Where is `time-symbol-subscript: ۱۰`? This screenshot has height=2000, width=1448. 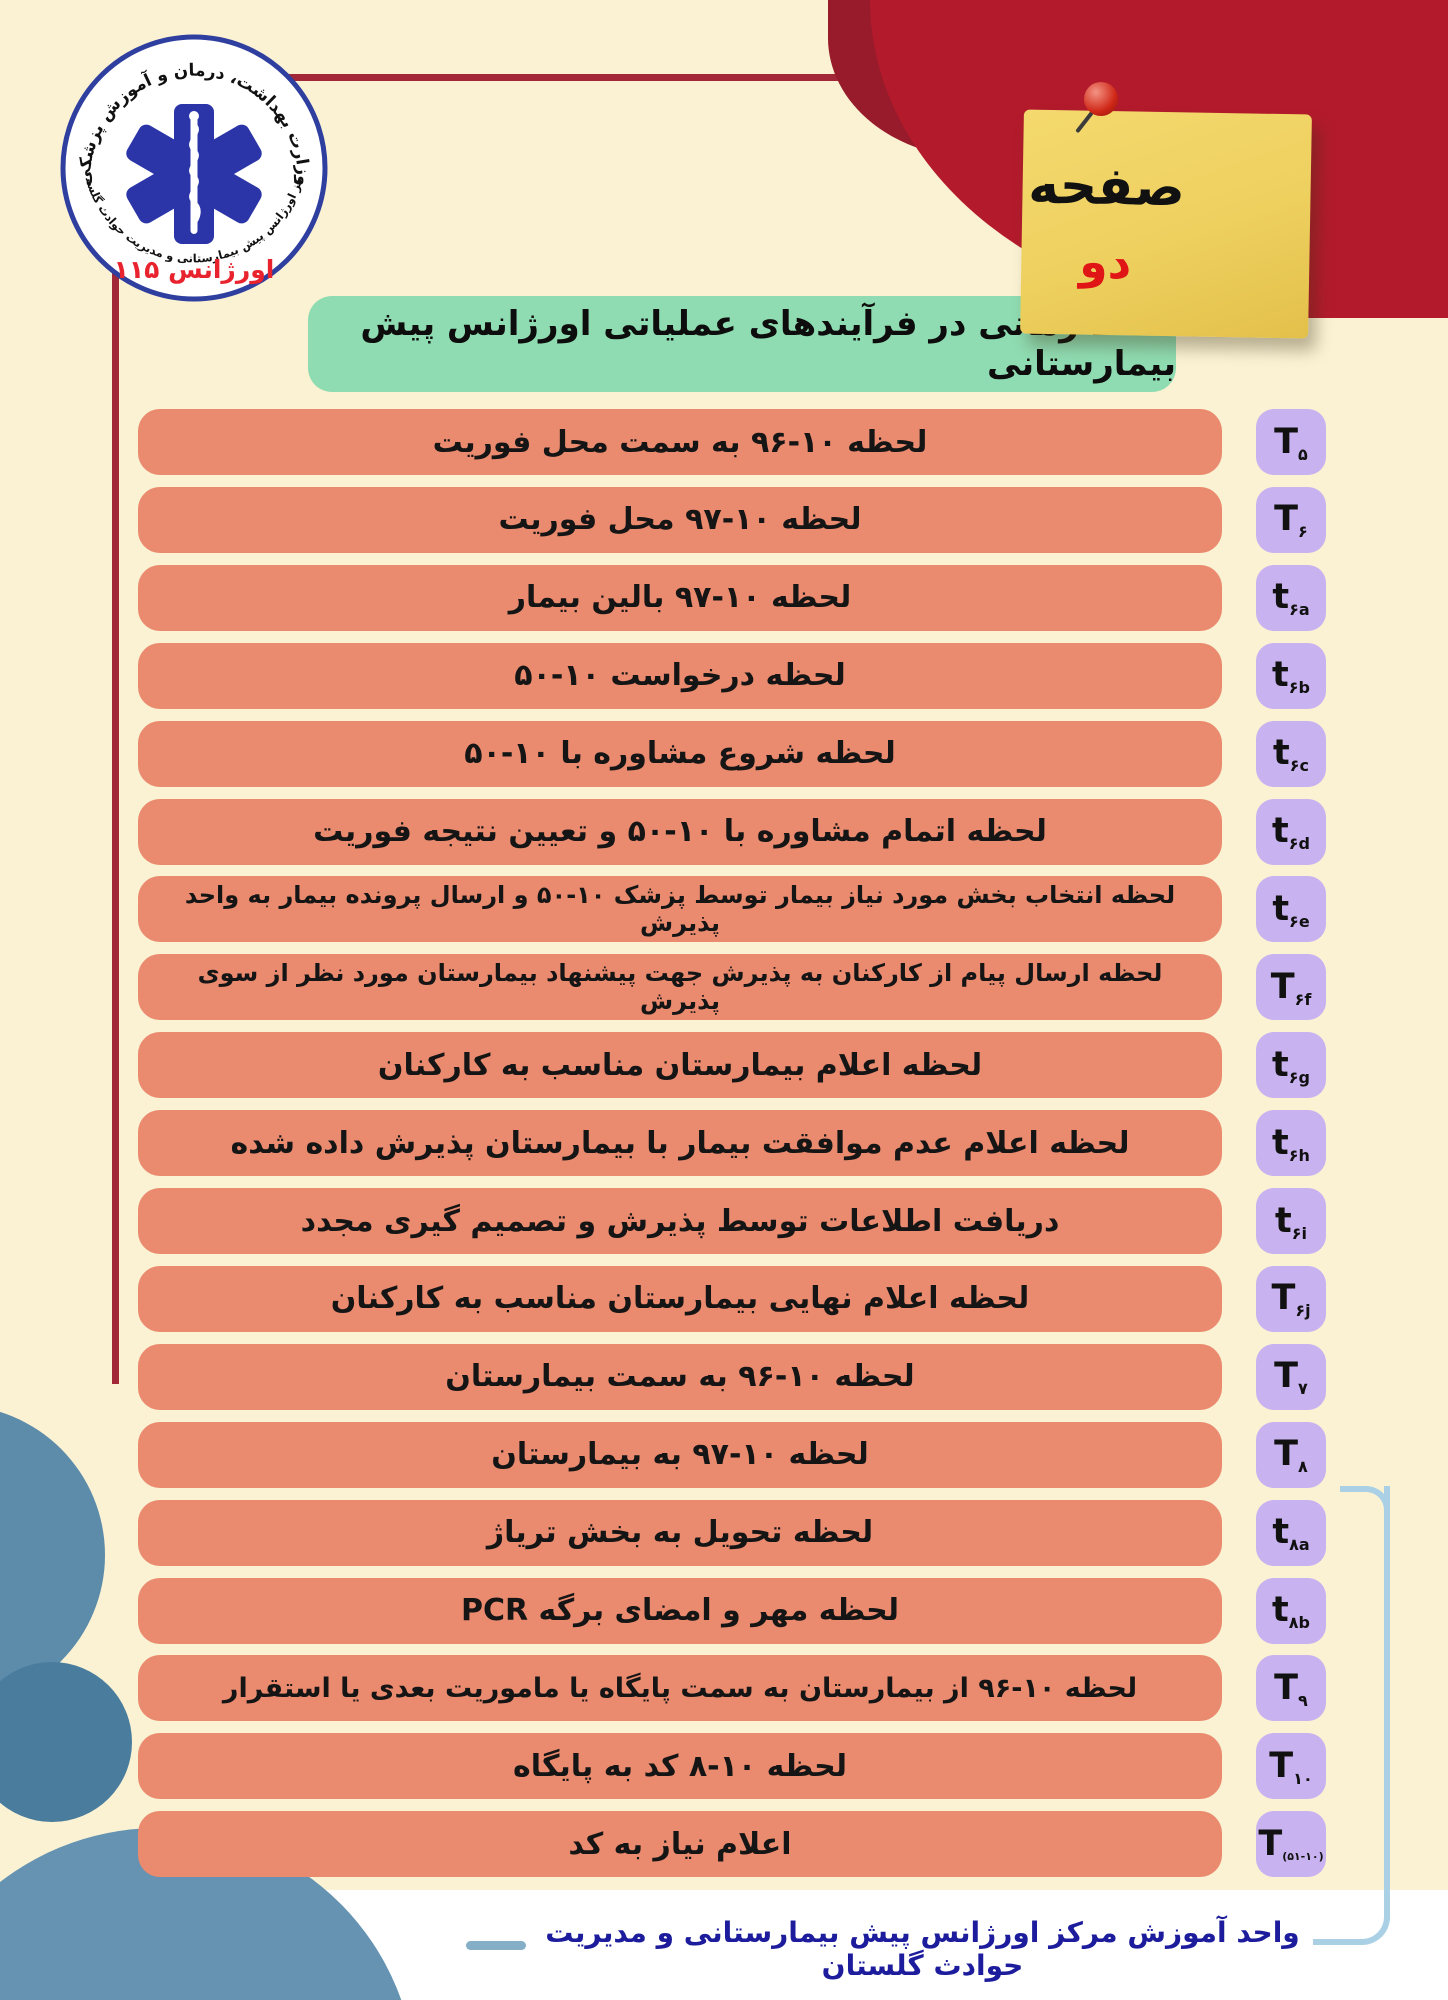 time-symbol-subscript: ۱۰ is located at coordinates (1303, 1778).